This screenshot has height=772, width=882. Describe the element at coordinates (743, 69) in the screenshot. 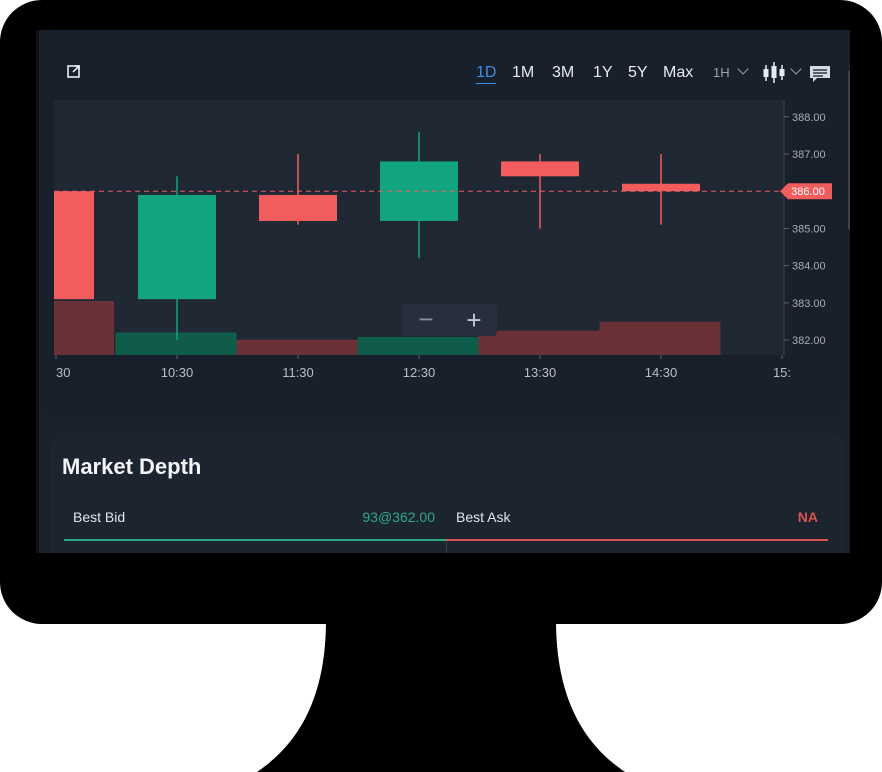

I see `chevron-down-icon` at that location.